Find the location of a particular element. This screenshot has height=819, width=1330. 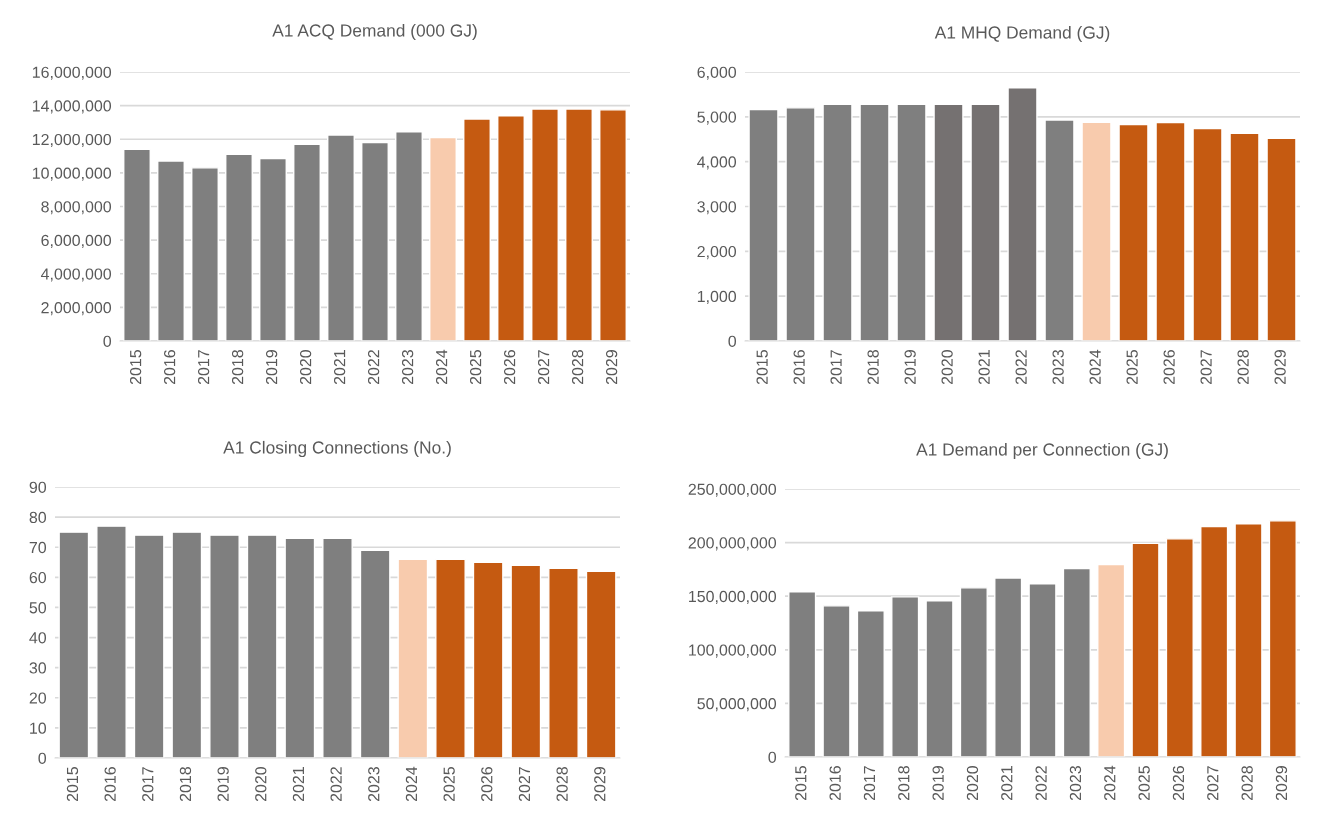

y-tick-label: 150,000,000 is located at coordinates (733, 597).